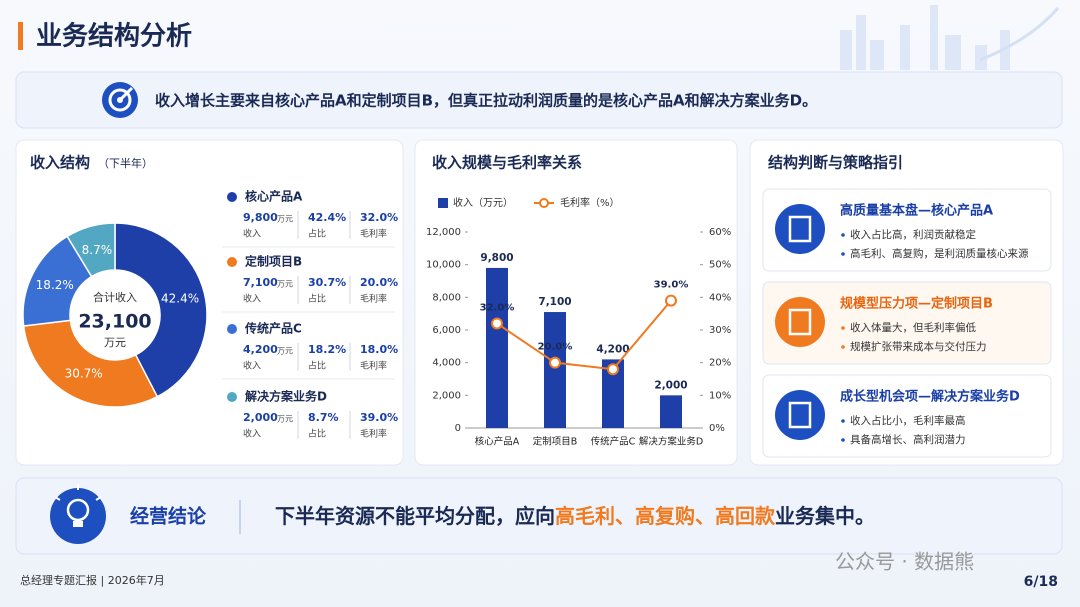  I want to click on share: 30.7%, so click(327, 282).